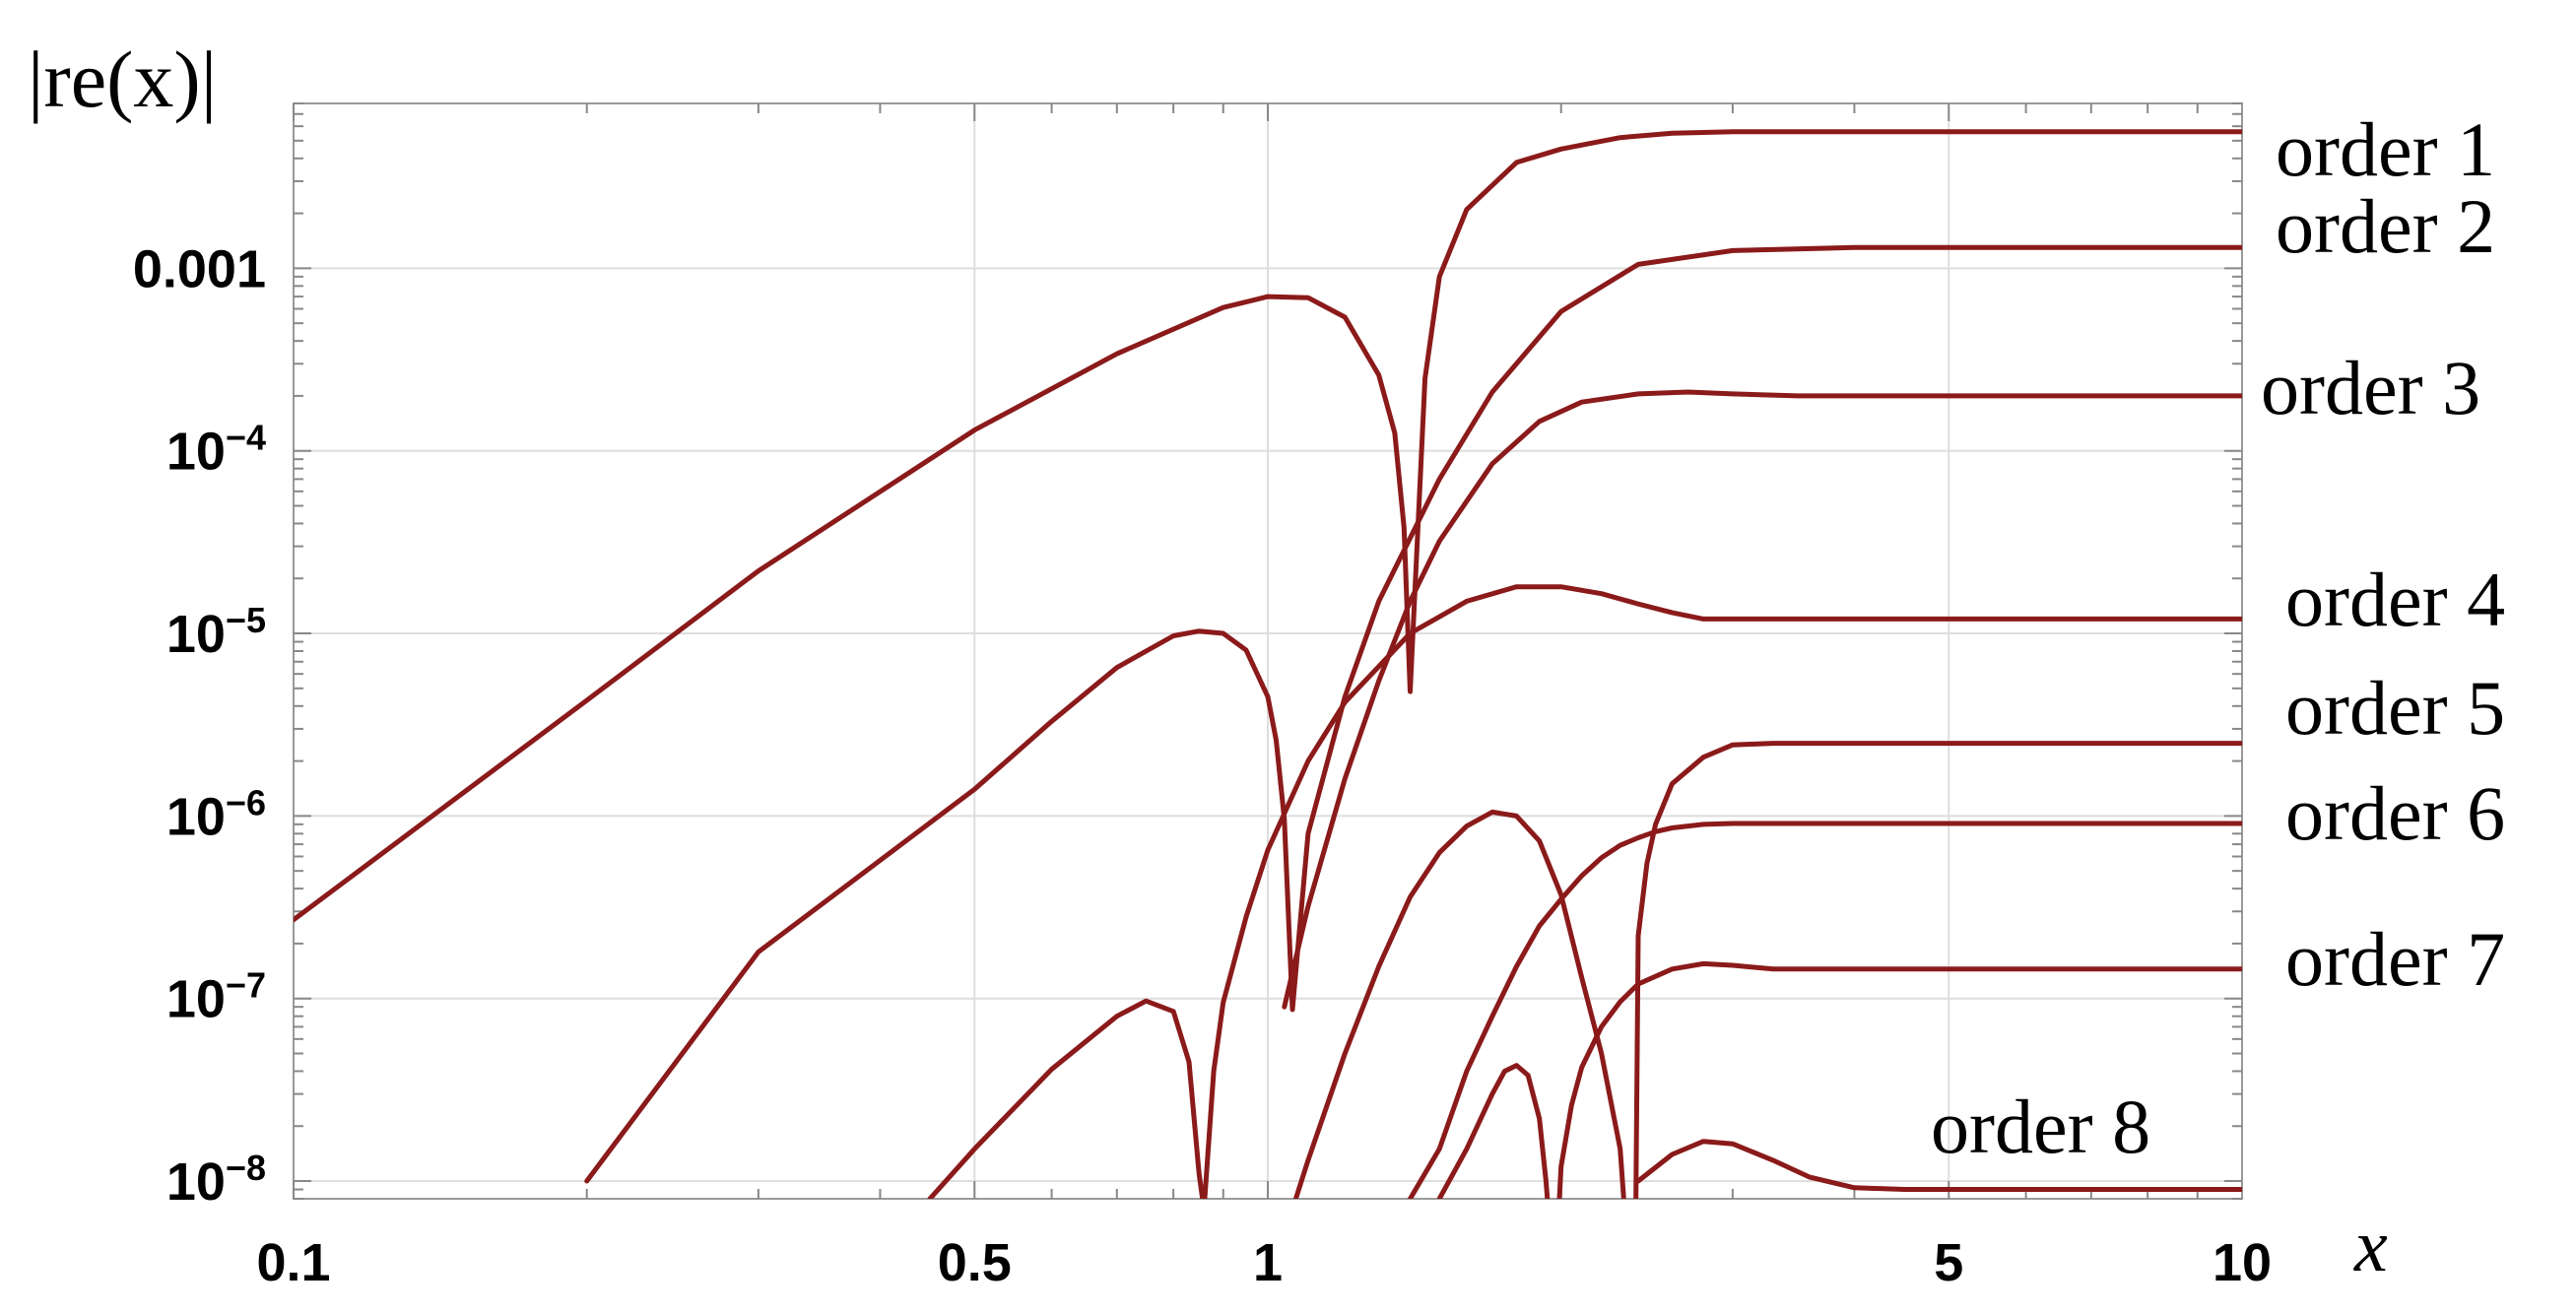  I want to click on series-label-order-3: order 3, so click(2371, 387).